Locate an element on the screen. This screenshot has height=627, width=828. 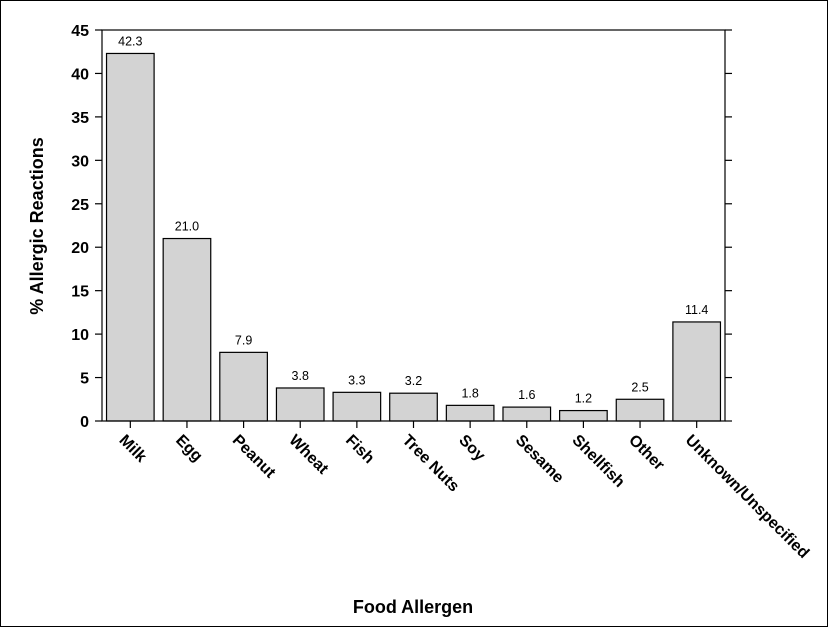
y-tick-label: 30 is located at coordinates (80, 161).